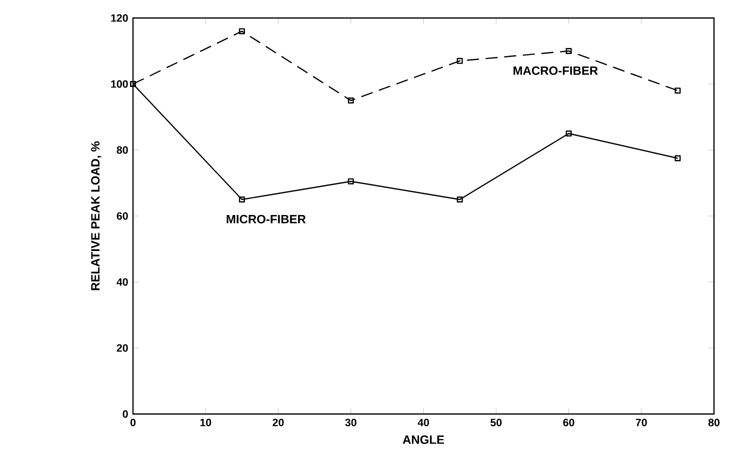 The height and width of the screenshot is (468, 738). What do you see at coordinates (122, 150) in the screenshot?
I see `y-tick-label: 80` at bounding box center [122, 150].